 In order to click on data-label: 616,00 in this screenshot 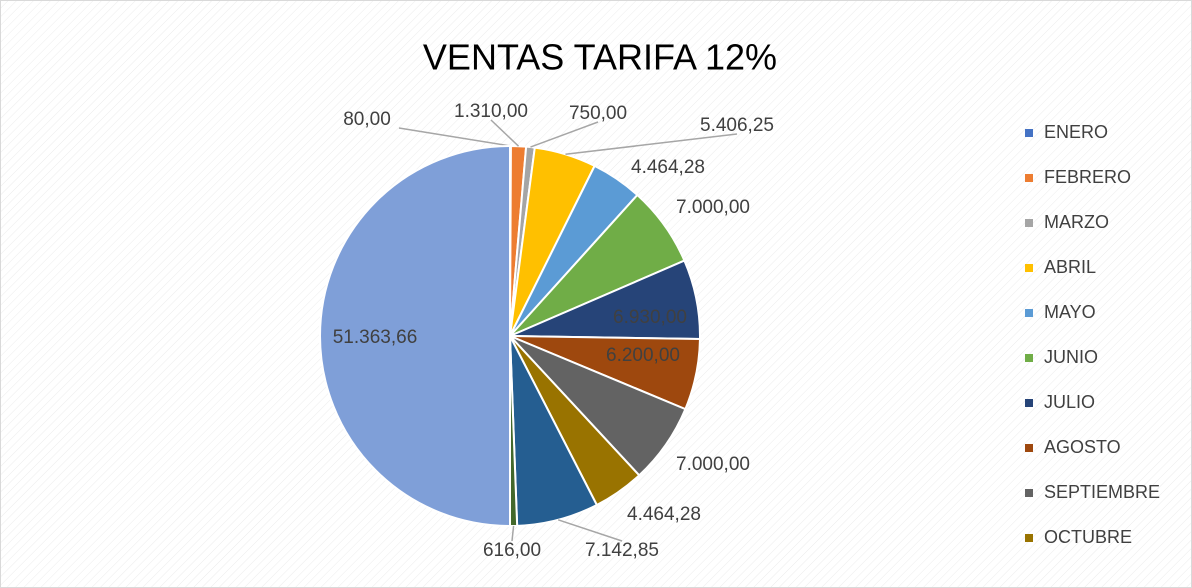, I will do `click(512, 550)`.